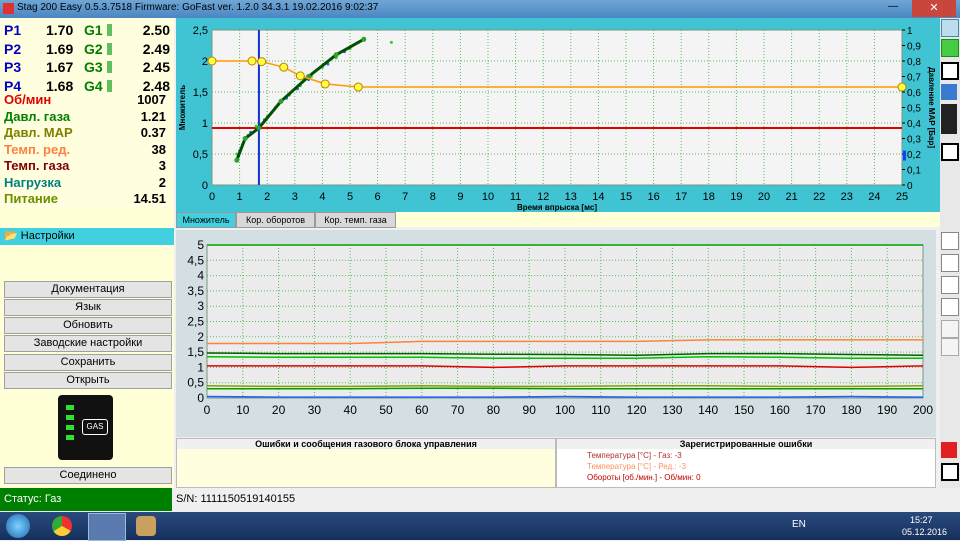  What do you see at coordinates (914, 62) in the screenshot?
I see `y2-tick-label: 0,8` at bounding box center [914, 62].